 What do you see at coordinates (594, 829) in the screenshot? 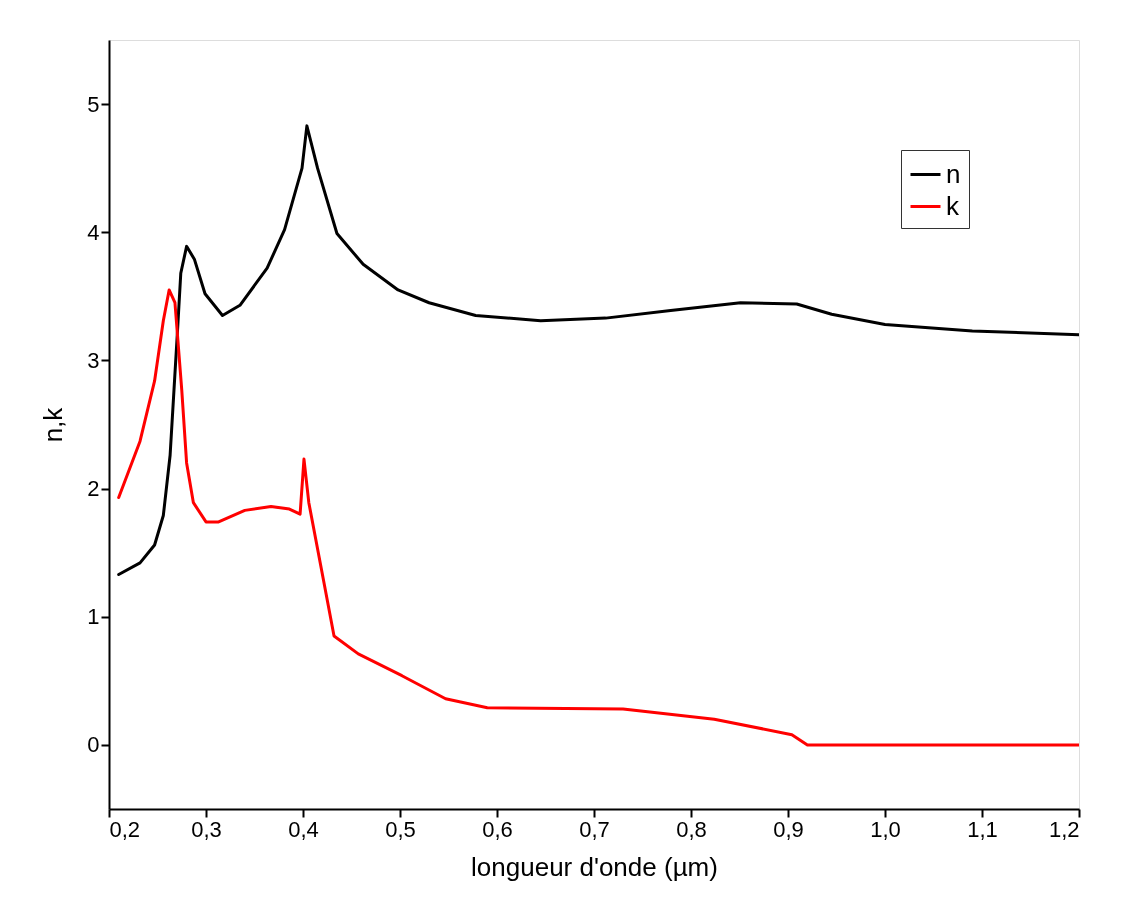
I see `x-tick-label: 0,7` at bounding box center [594, 829].